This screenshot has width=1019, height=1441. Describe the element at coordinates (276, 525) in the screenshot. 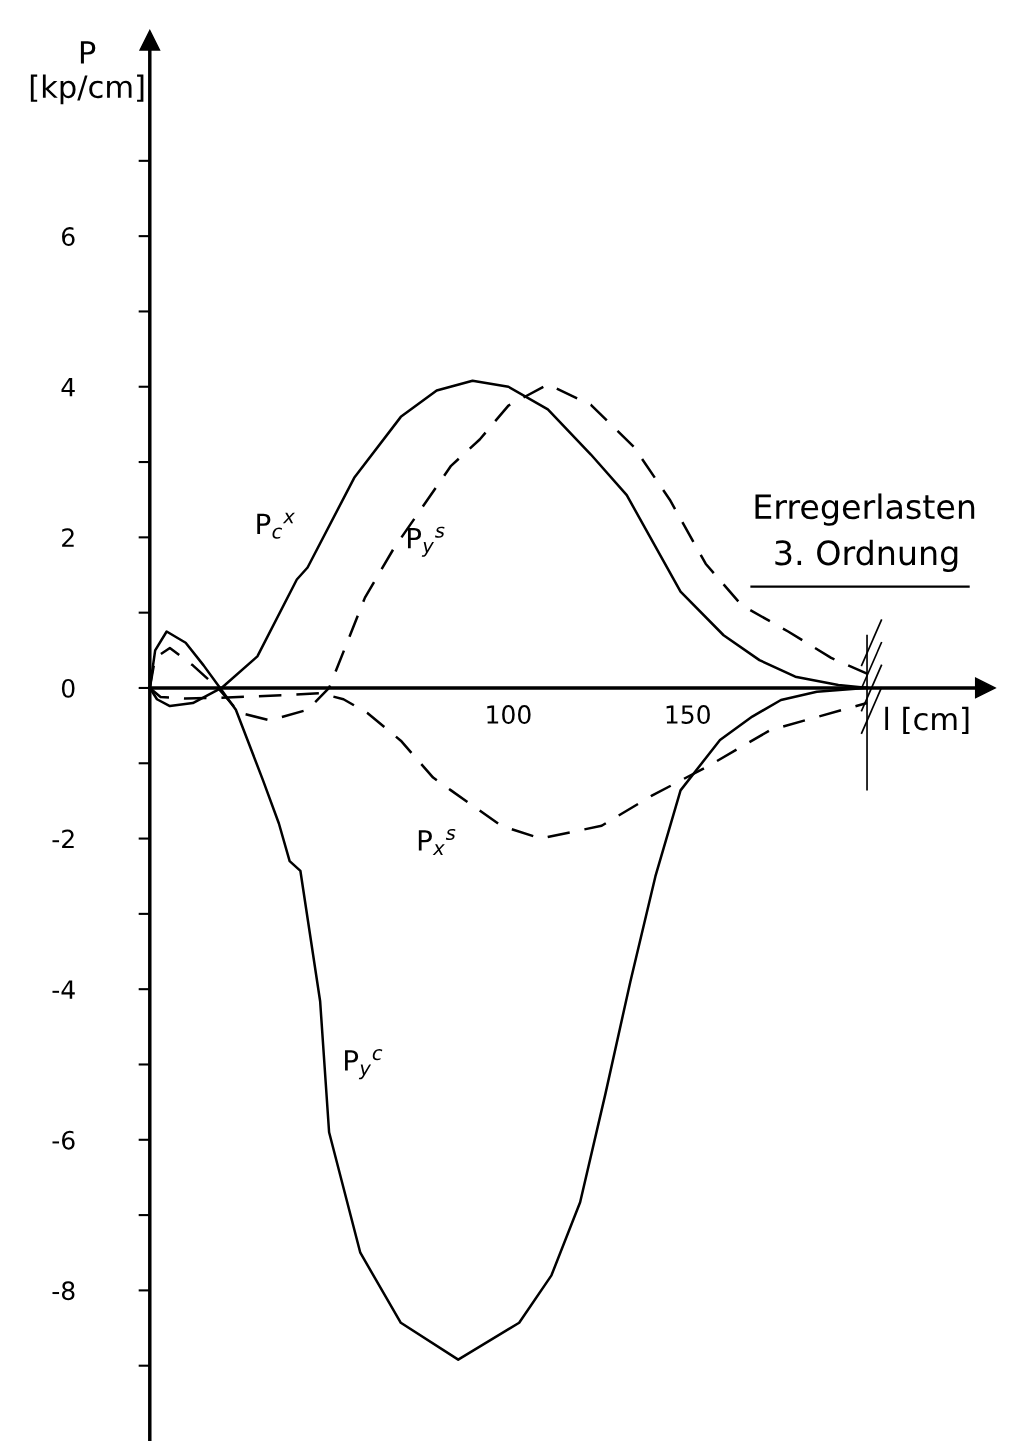

I see `series-label: P$_{c}$$^{x}$` at that location.